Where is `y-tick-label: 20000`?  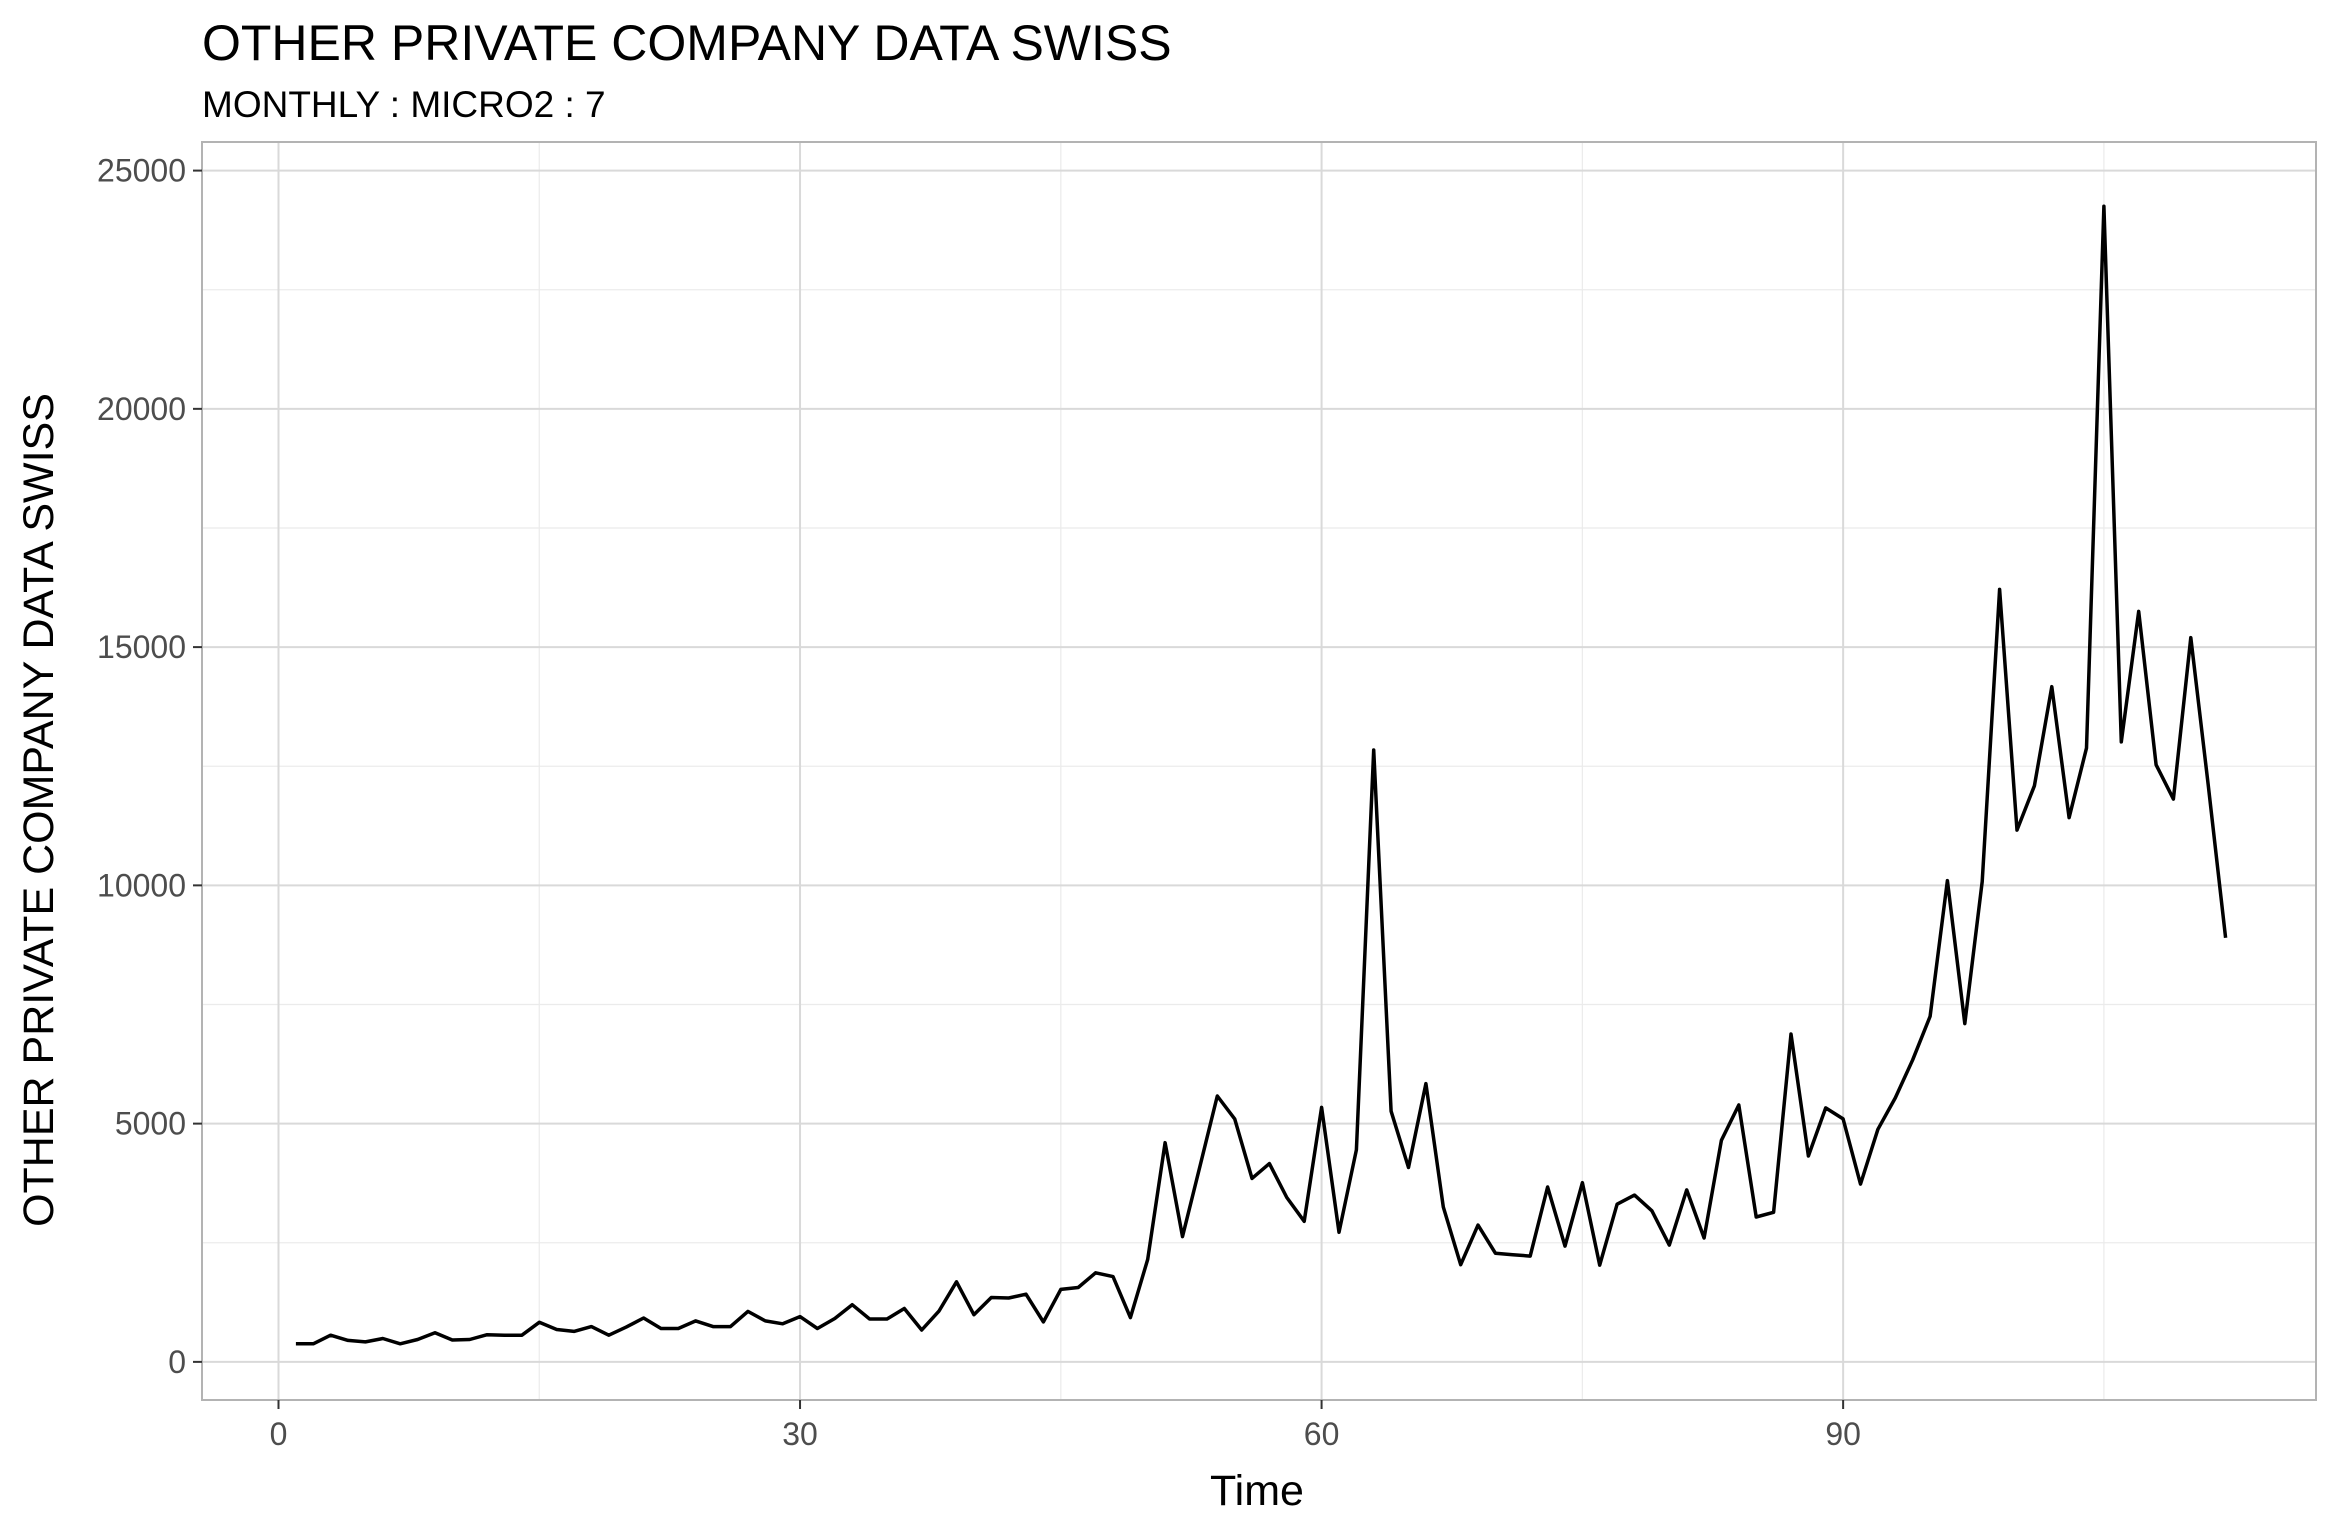
y-tick-label: 20000 is located at coordinates (141, 409).